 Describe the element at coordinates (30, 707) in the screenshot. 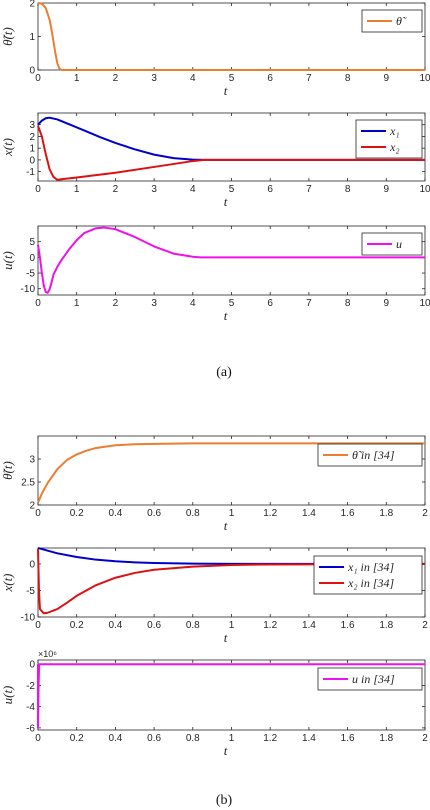

I see `y-tick-label: -4` at that location.